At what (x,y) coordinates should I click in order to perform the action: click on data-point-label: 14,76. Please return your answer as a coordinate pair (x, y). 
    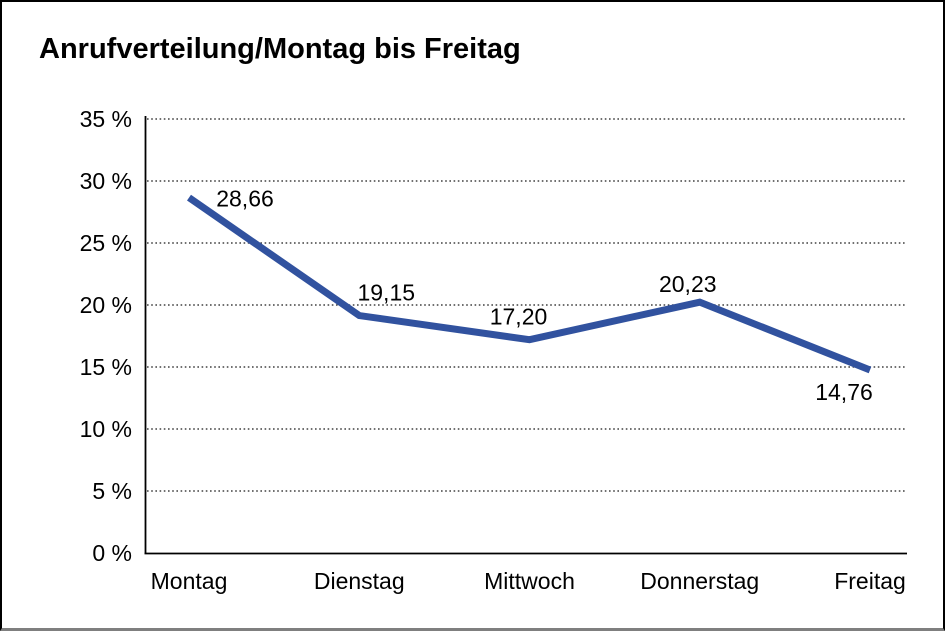
    Looking at the image, I should click on (844, 392).